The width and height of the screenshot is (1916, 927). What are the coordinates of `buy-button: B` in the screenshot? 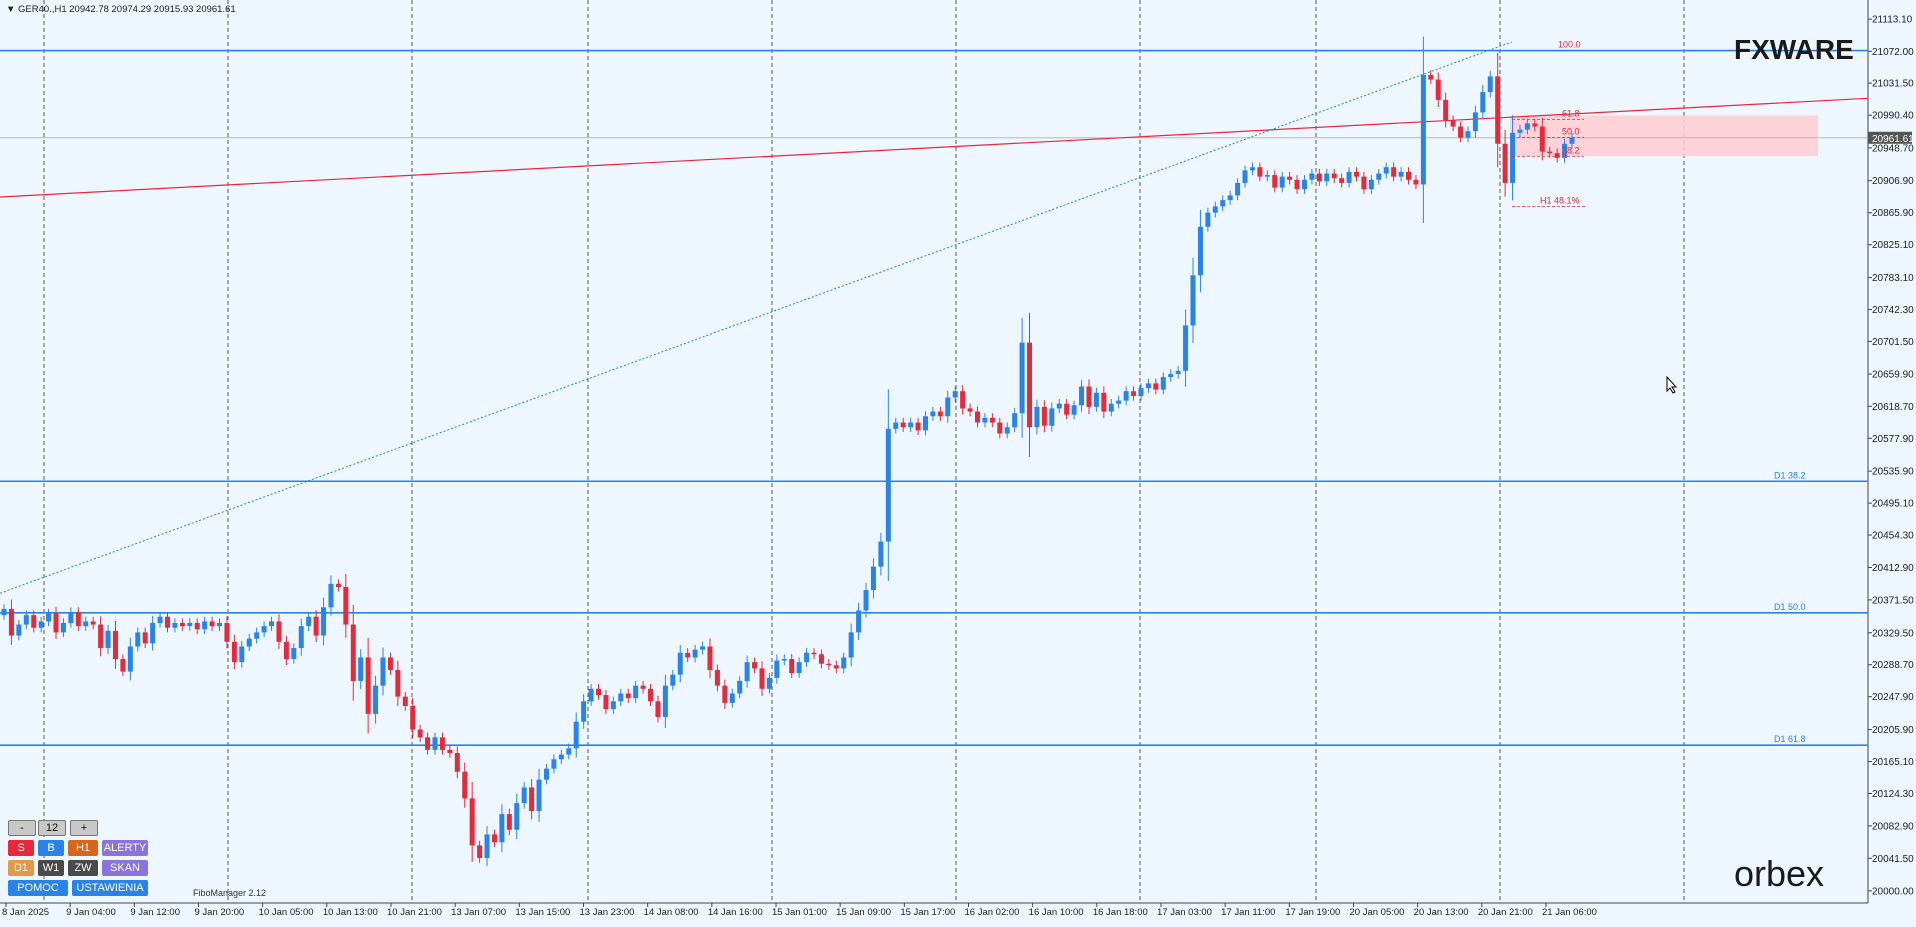 It's located at (51, 848).